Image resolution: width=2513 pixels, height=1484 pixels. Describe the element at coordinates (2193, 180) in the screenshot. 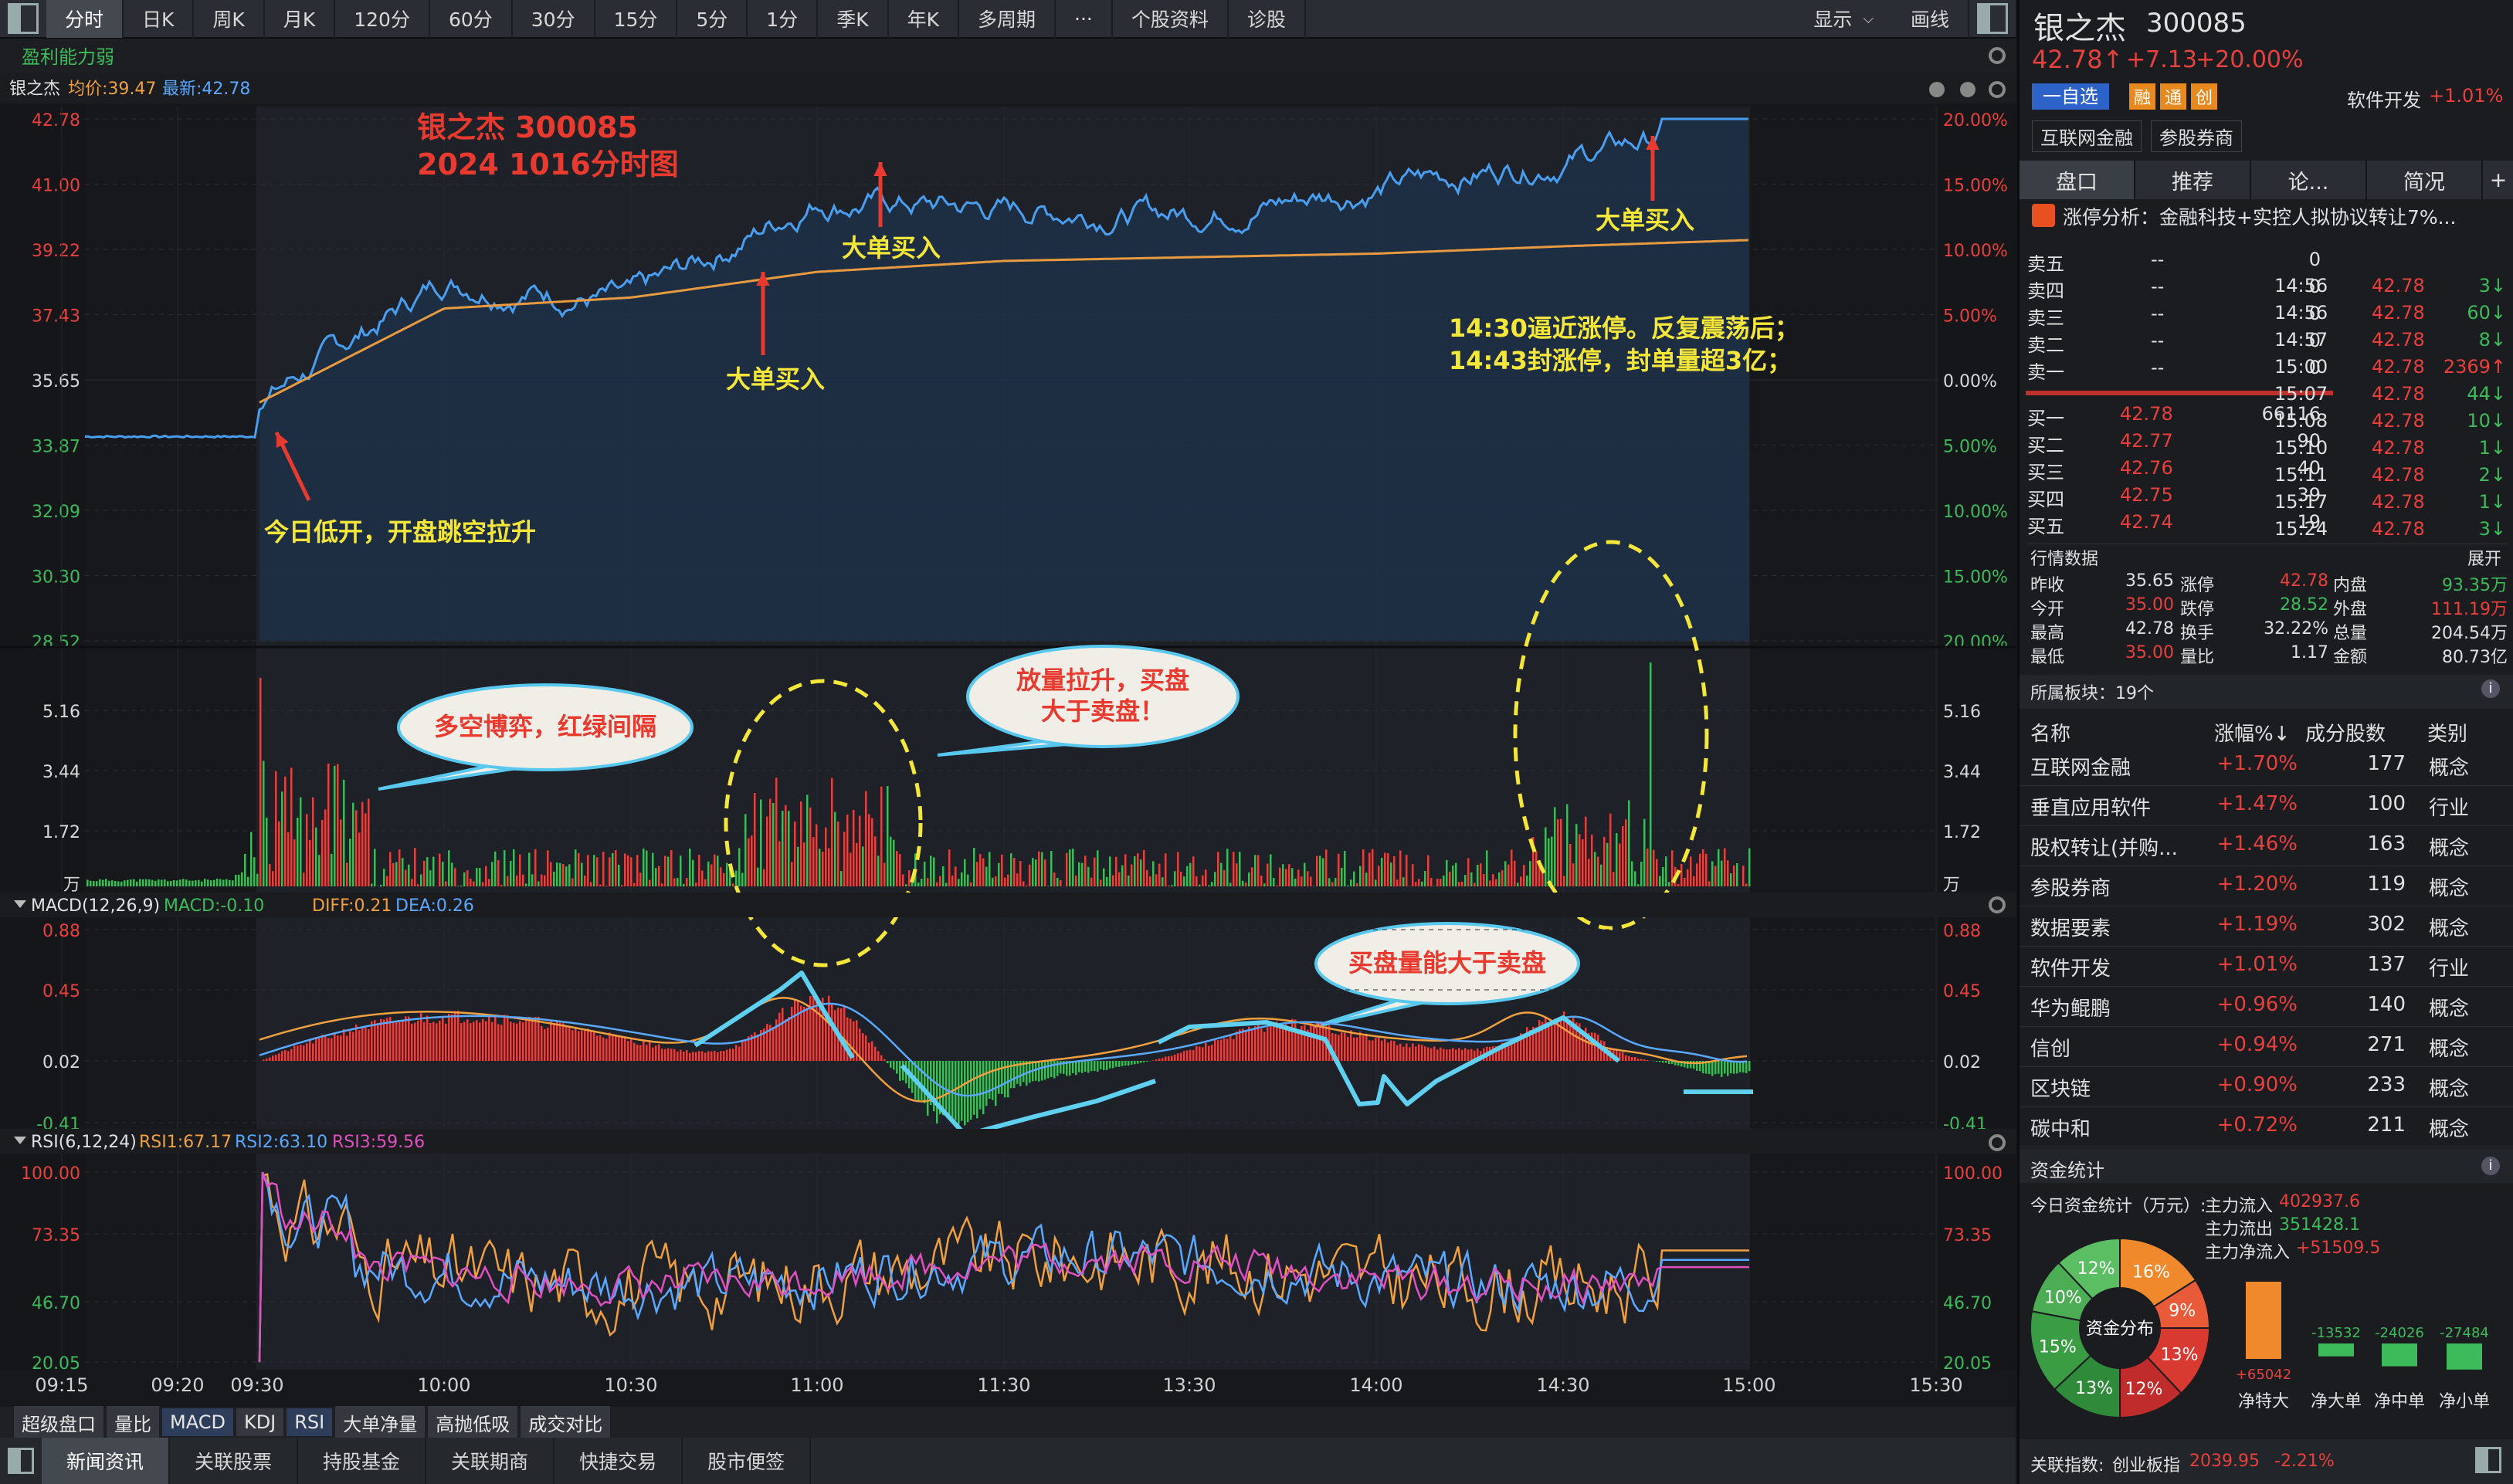

I see `panel-tab: 推荐` at that location.